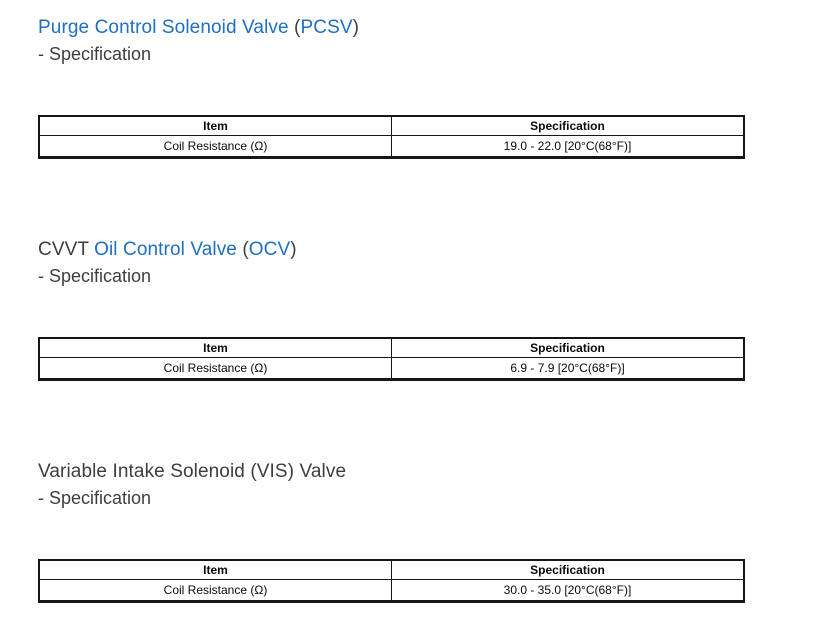 The image size is (840, 623). I want to click on section-heading: Purge Control Solenoid Valve (PCSV), so click(411, 28).